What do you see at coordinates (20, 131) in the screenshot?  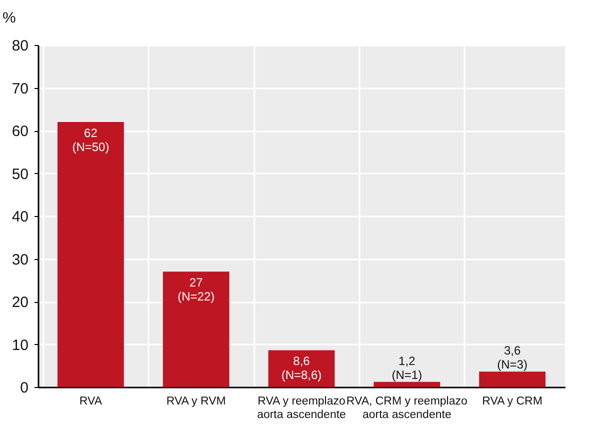 I see `y-tick-label: 60` at bounding box center [20, 131].